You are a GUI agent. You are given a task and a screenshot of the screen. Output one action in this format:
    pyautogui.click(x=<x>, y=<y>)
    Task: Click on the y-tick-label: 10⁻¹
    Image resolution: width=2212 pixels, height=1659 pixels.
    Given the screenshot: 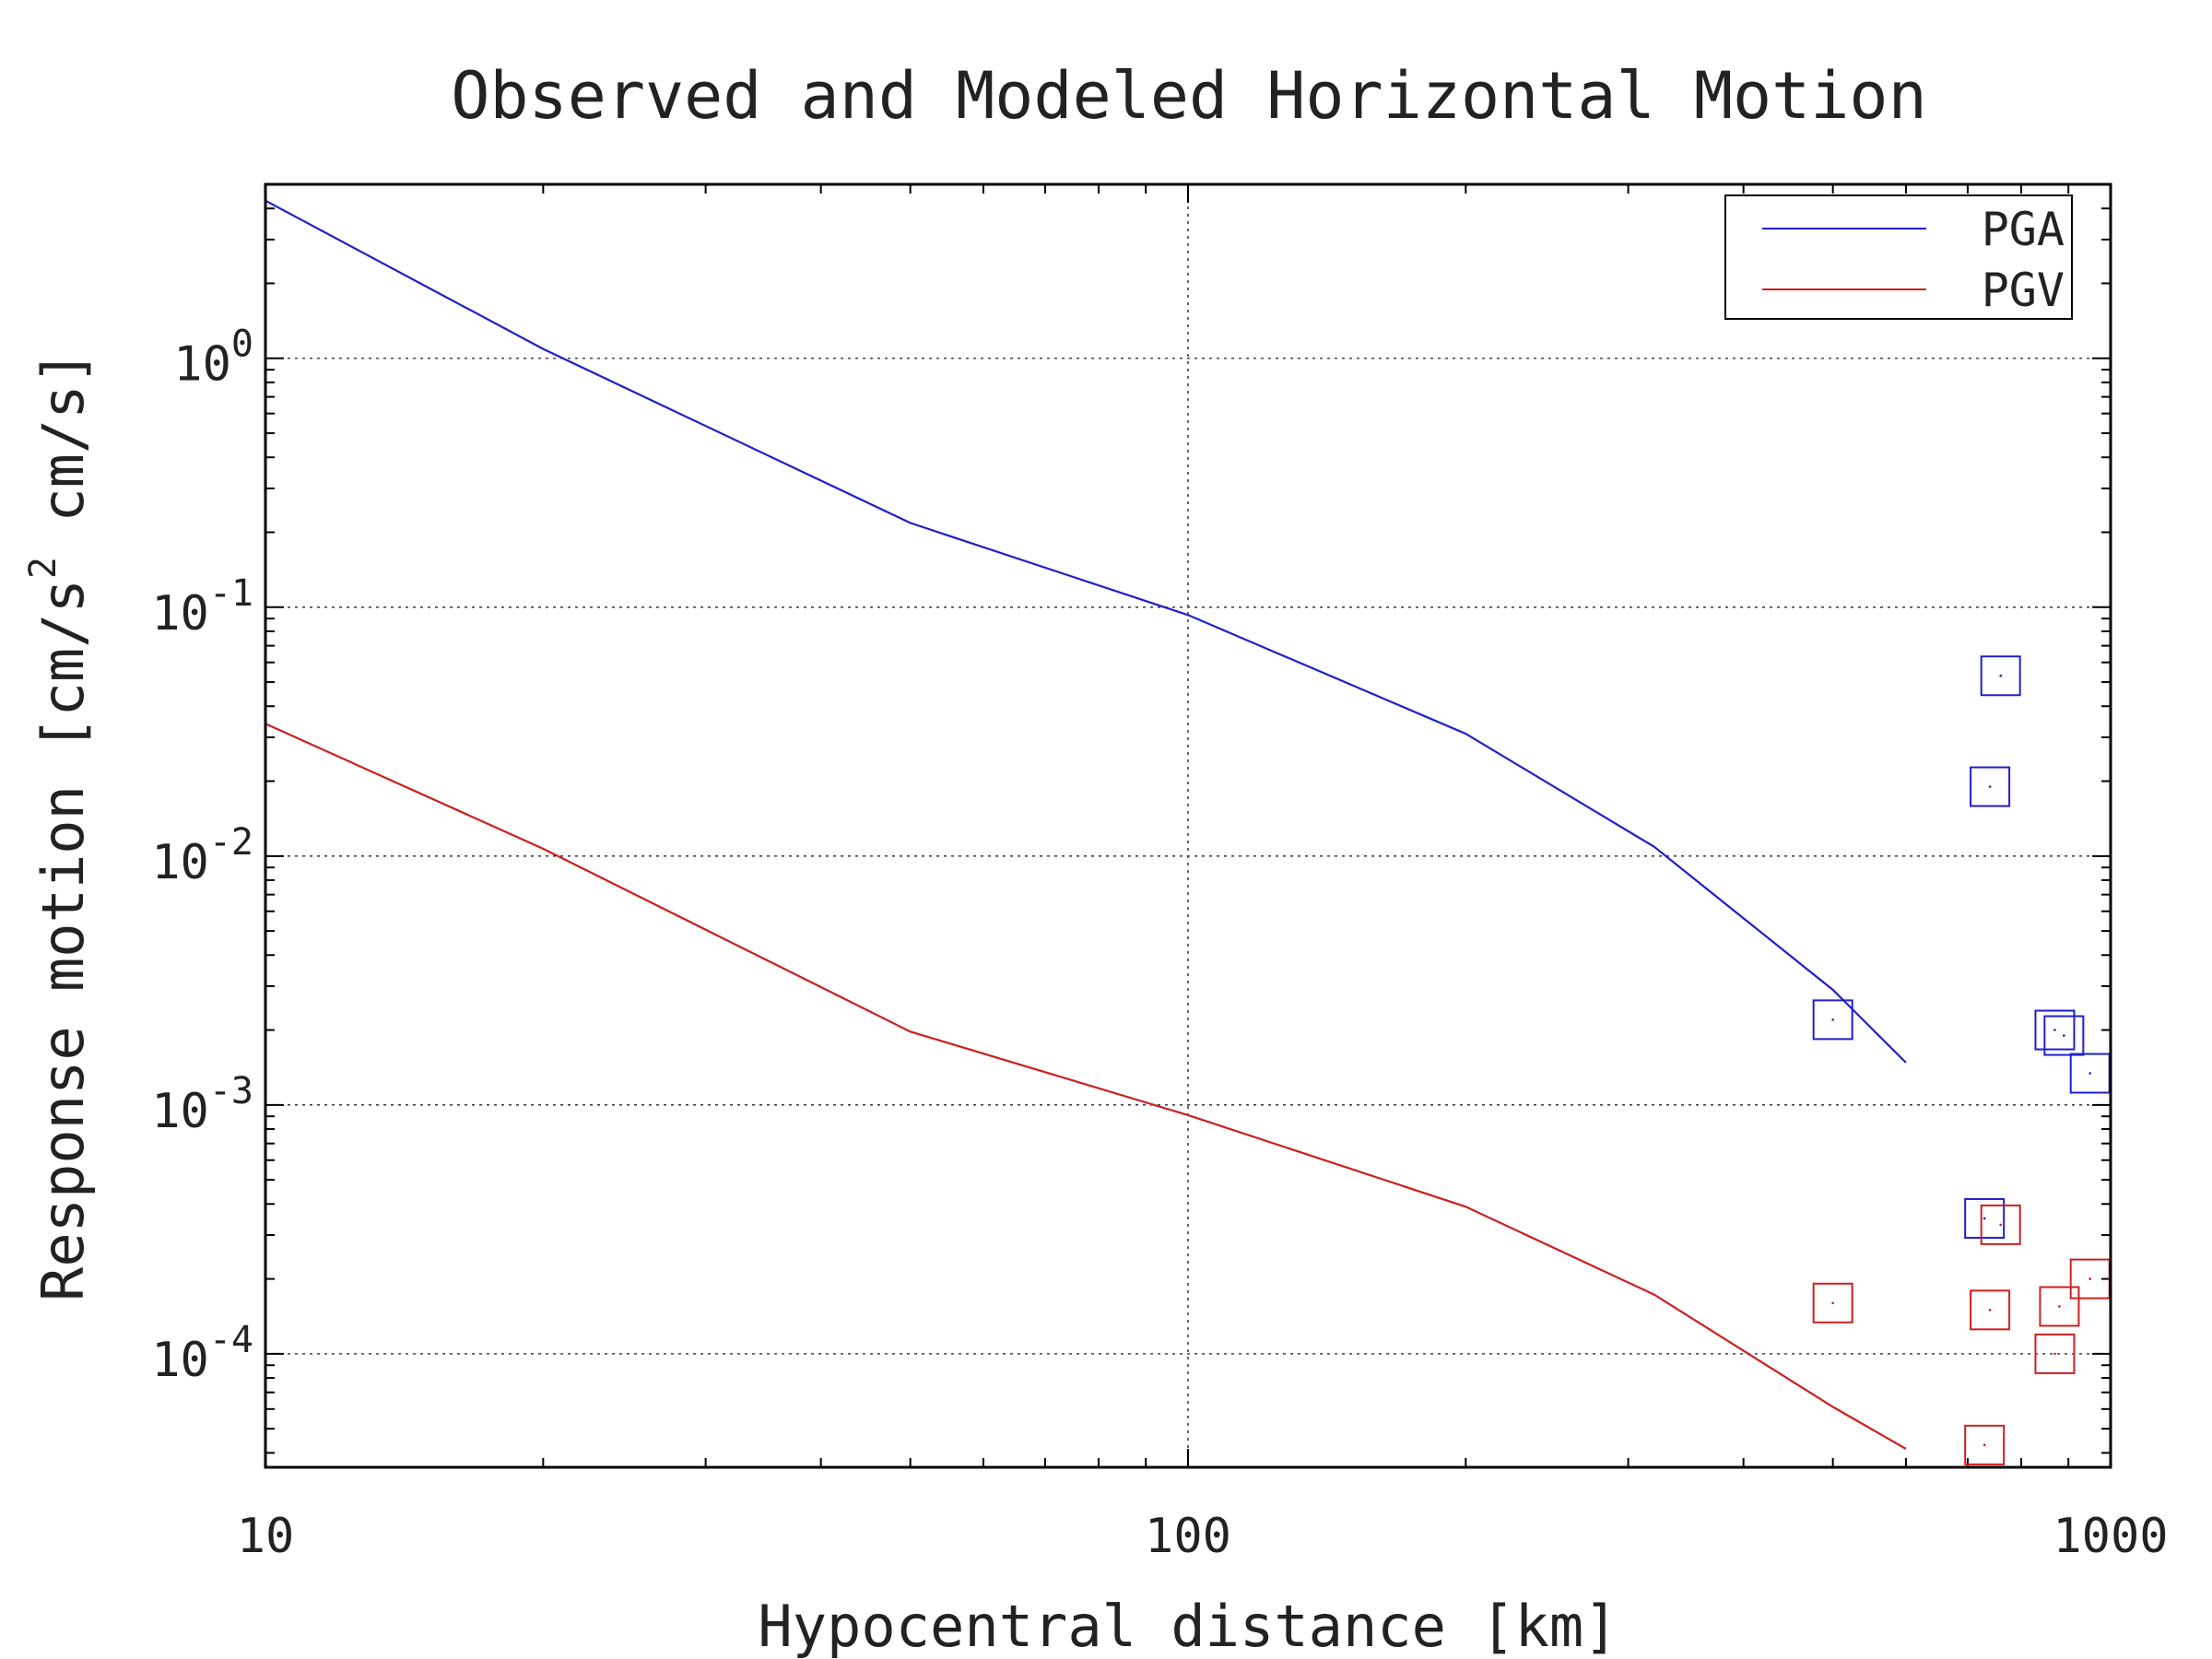 What is the action you would take?
    pyautogui.click(x=202, y=606)
    